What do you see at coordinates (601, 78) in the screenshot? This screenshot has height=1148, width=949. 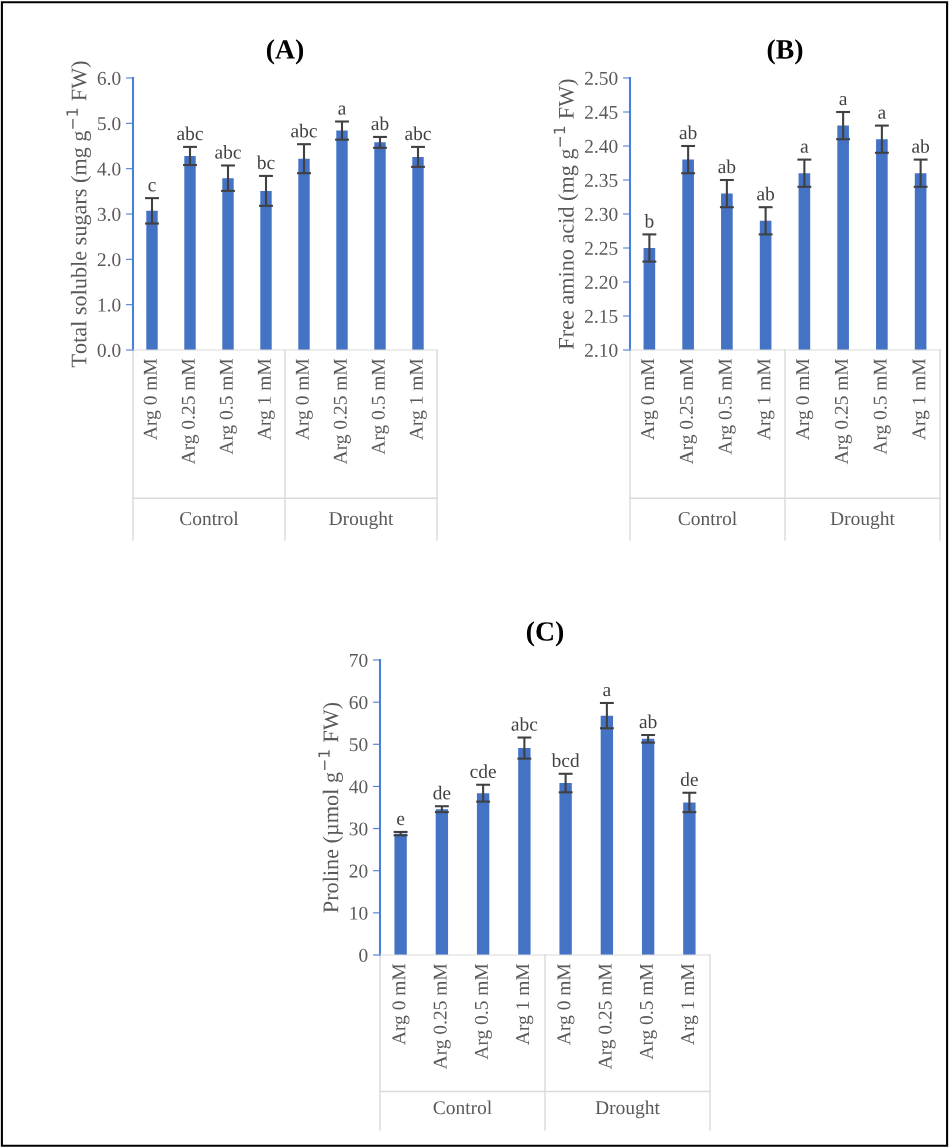 I see `y-tick-label: 2.50` at bounding box center [601, 78].